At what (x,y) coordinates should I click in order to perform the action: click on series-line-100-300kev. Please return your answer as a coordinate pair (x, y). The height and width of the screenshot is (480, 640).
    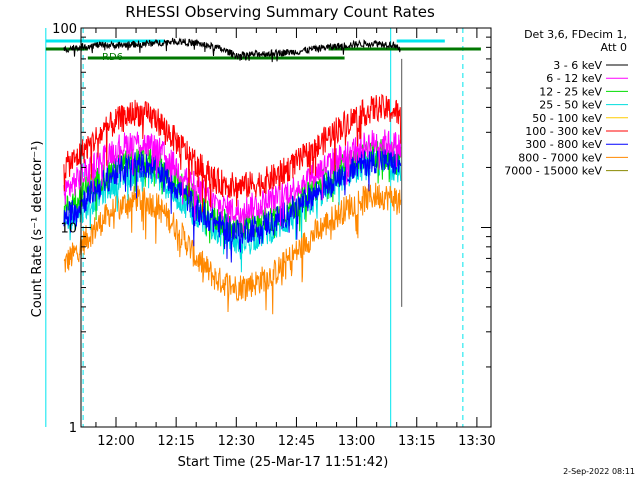
    Looking at the image, I should click on (232, 152).